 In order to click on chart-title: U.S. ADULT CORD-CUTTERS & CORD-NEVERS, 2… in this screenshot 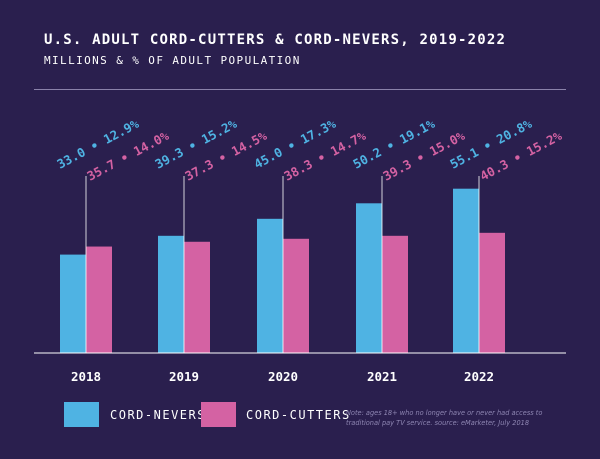, I will do `click(275, 40)`.